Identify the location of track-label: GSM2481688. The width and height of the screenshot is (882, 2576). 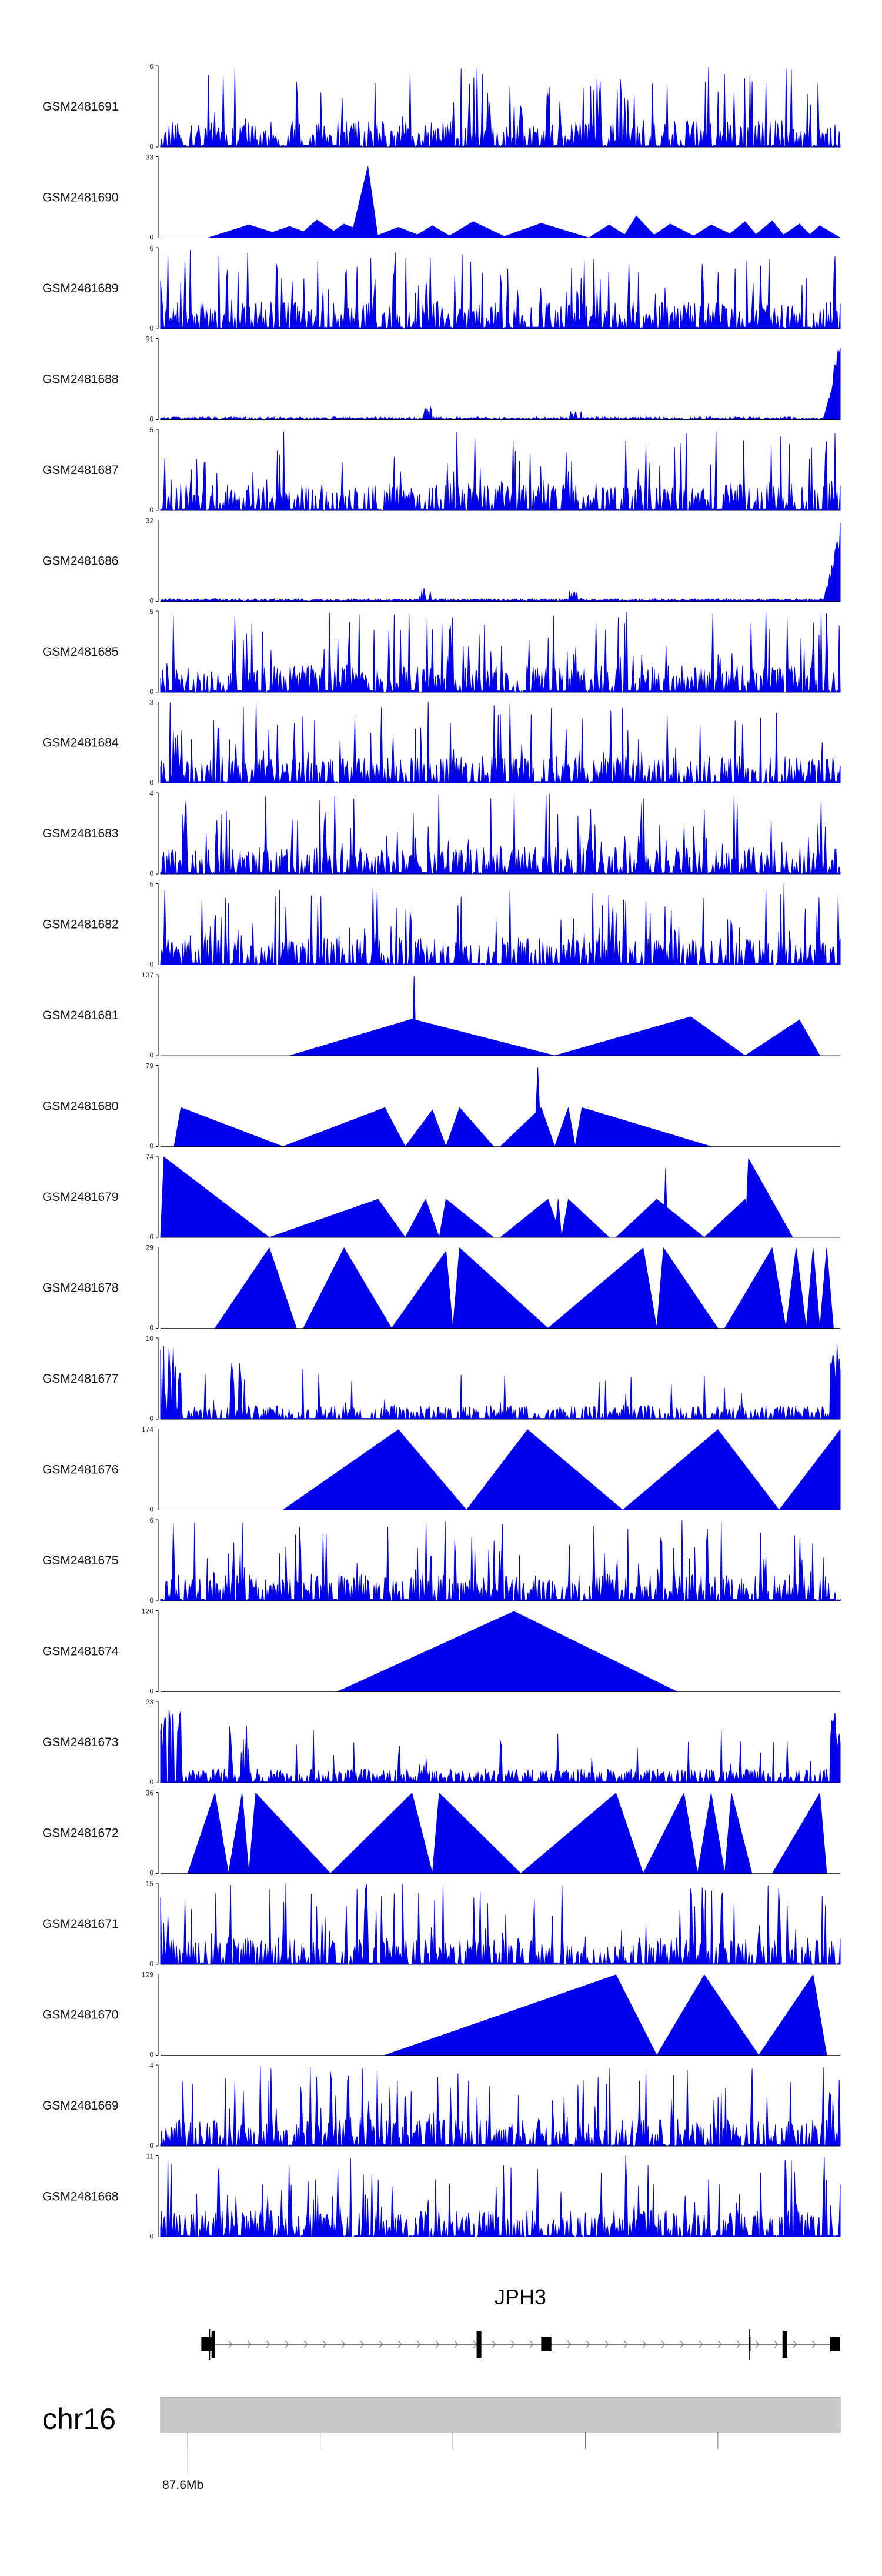
(80, 379).